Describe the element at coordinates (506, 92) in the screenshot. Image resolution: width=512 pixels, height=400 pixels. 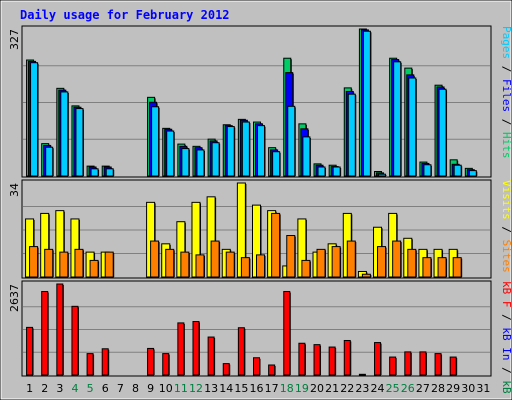
I see `legend-top: Pages / Files / Hits` at that location.